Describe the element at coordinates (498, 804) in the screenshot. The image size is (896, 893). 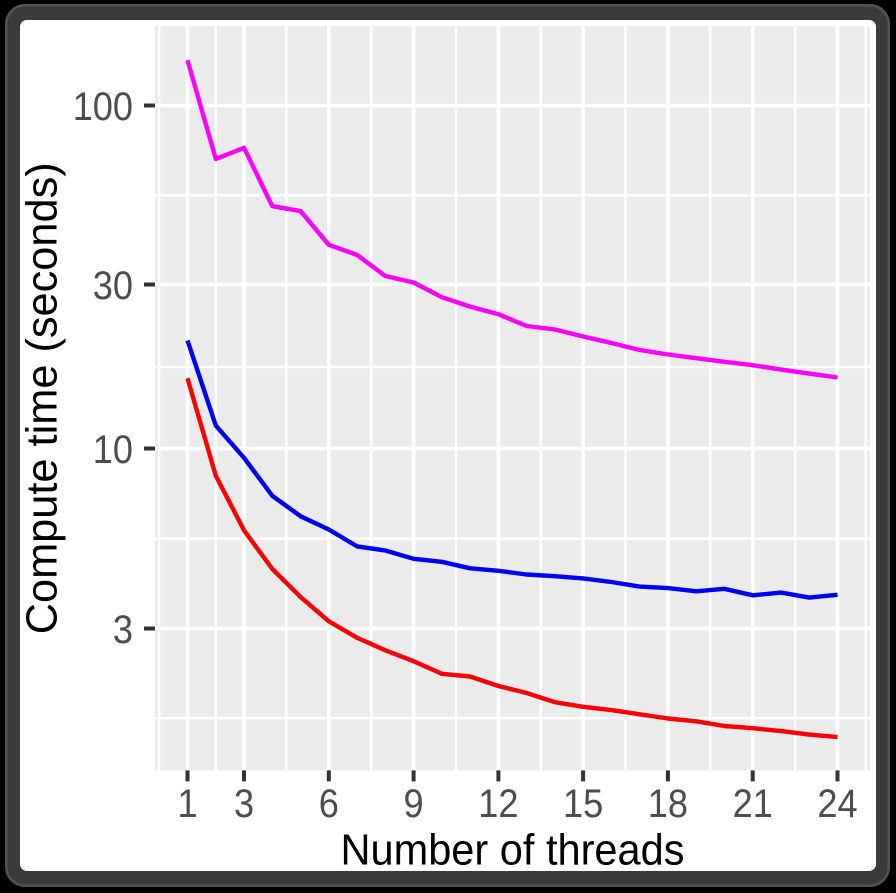
I see `svg-text: 12` at that location.